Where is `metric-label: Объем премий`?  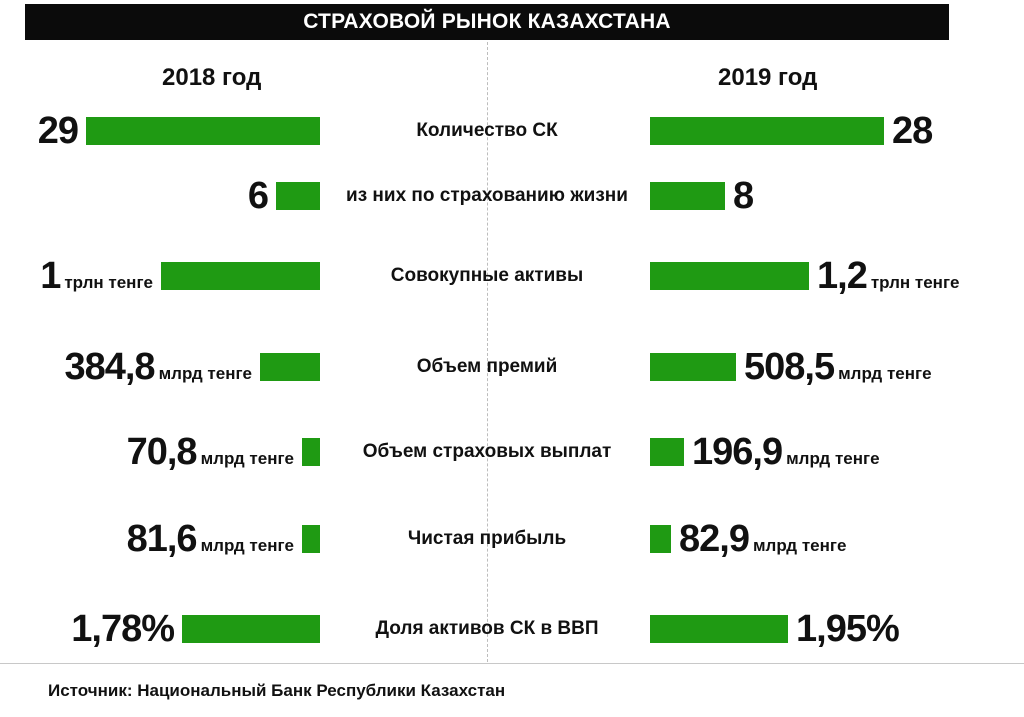 metric-label: Объем премий is located at coordinates (487, 366).